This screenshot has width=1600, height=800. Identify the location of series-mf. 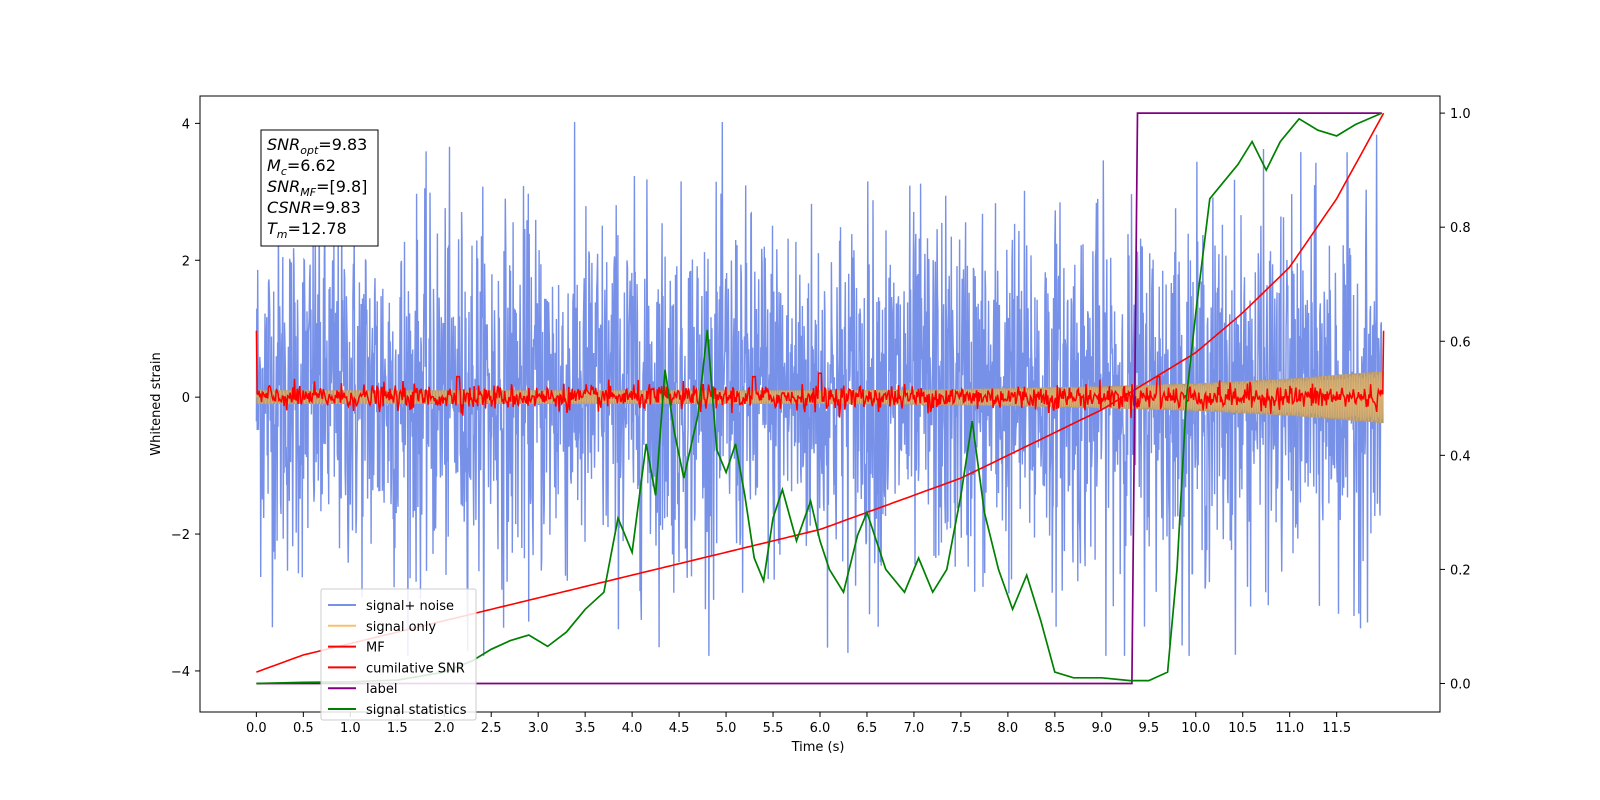
(820, 374).